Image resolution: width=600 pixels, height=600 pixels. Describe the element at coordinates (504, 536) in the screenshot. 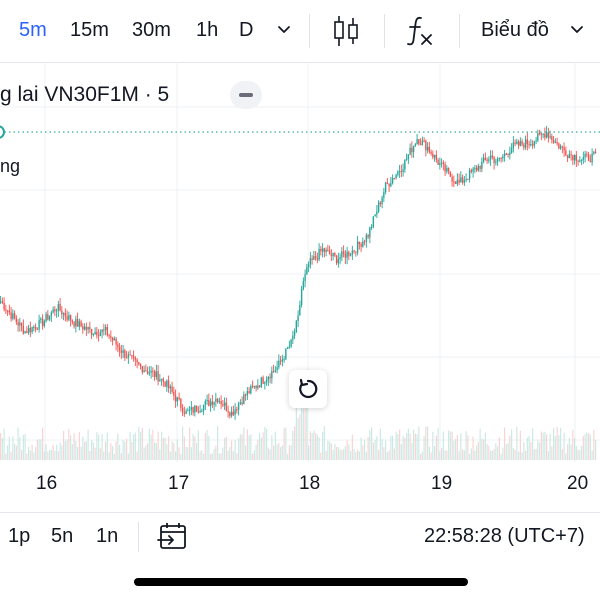

I see `clock-timezone: 22:58:28 (UTC+7)` at that location.